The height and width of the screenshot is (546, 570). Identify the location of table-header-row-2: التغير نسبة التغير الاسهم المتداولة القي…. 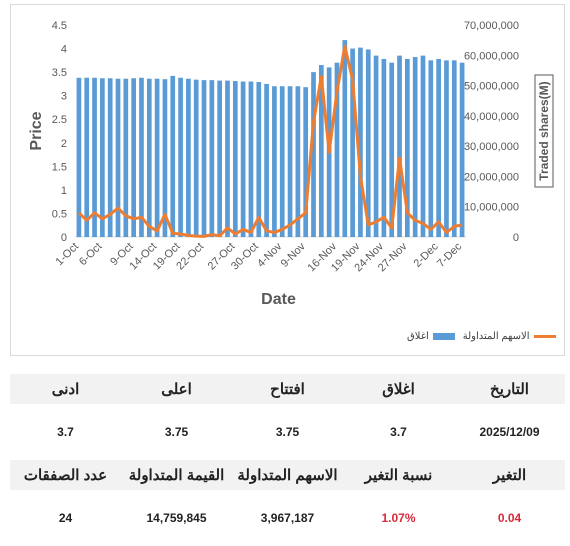
(287, 475).